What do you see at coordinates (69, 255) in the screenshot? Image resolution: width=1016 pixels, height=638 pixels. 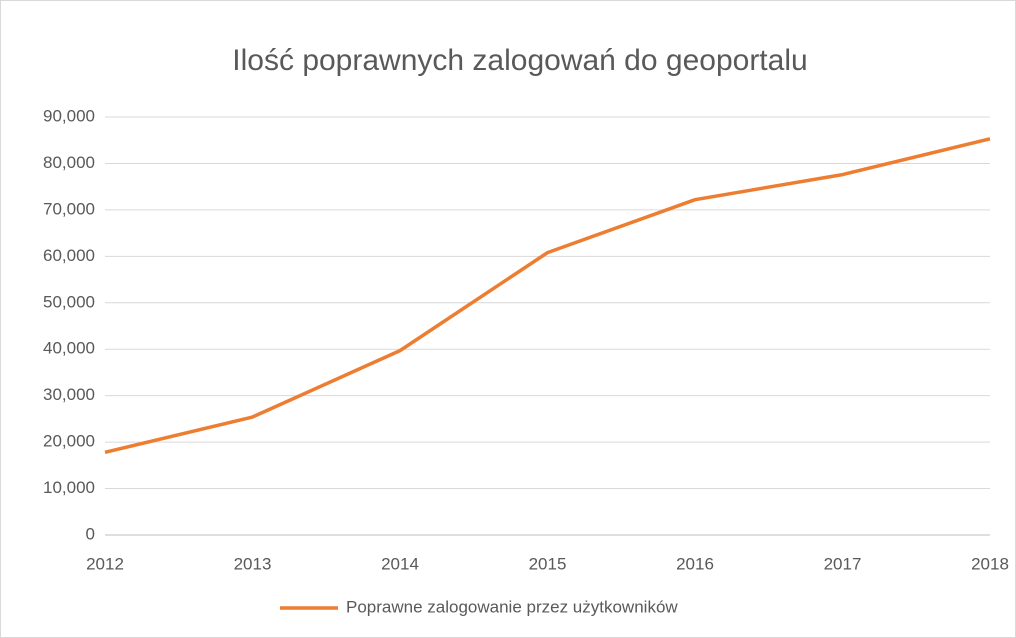 I see `y-tick-label: 60,000` at bounding box center [69, 255].